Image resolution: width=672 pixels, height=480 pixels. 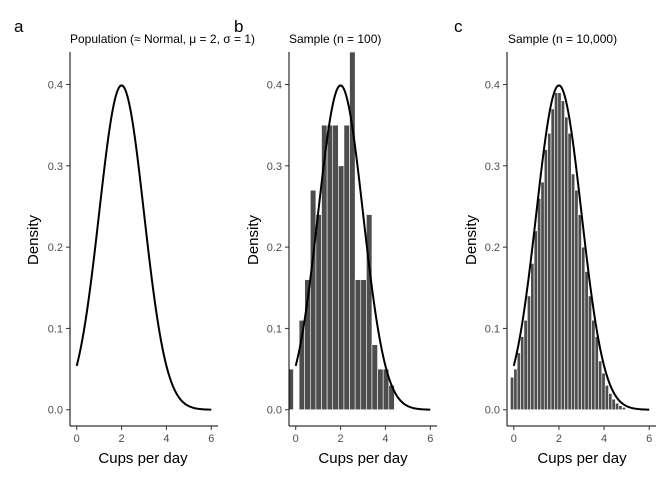 I want to click on panel-title: Population (≈ Normal, μ = 2, σ = 1), so click(x=162, y=39).